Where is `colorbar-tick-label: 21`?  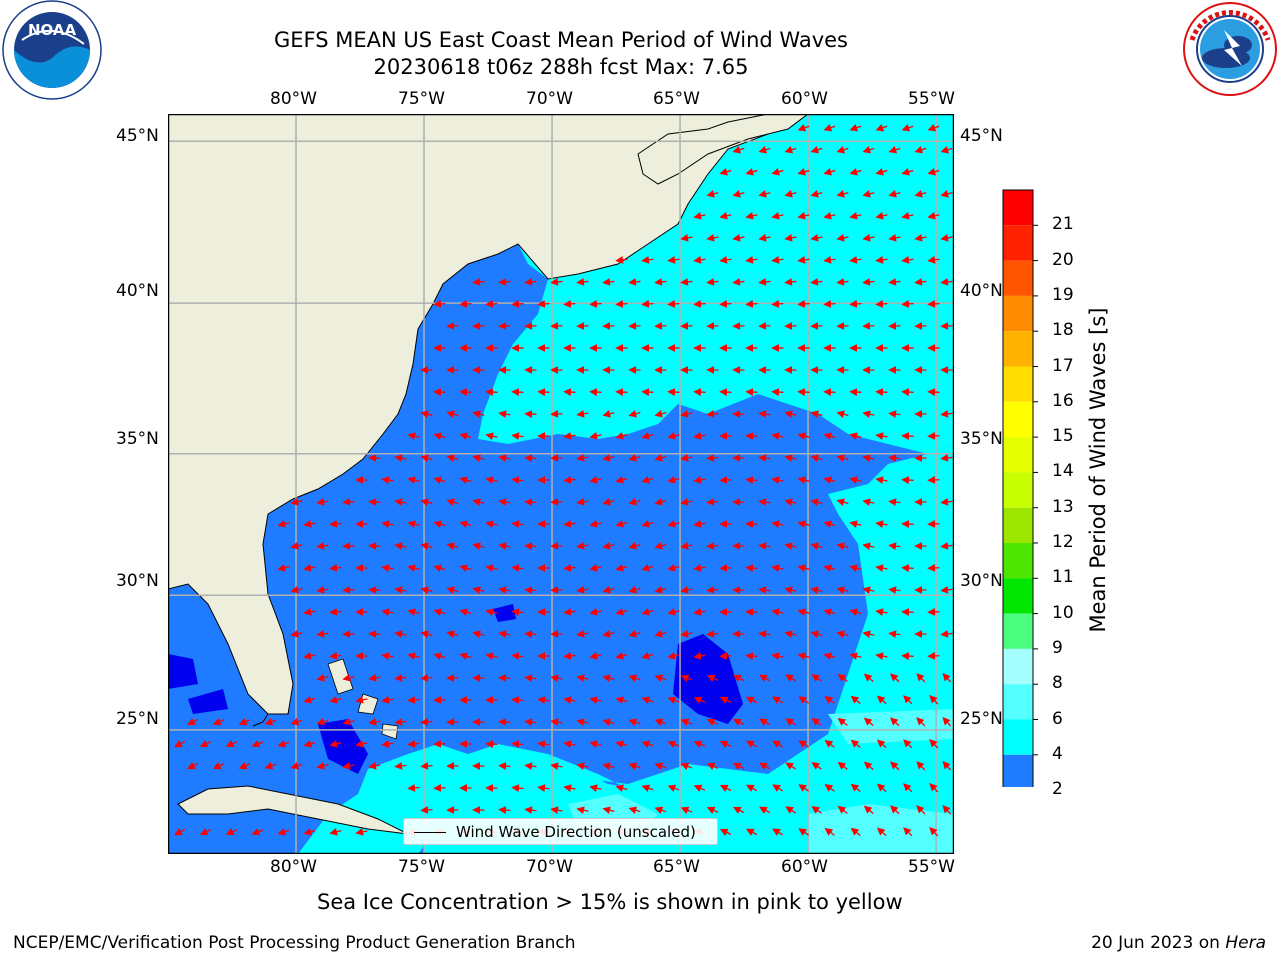
colorbar-tick-label: 21 is located at coordinates (1063, 224).